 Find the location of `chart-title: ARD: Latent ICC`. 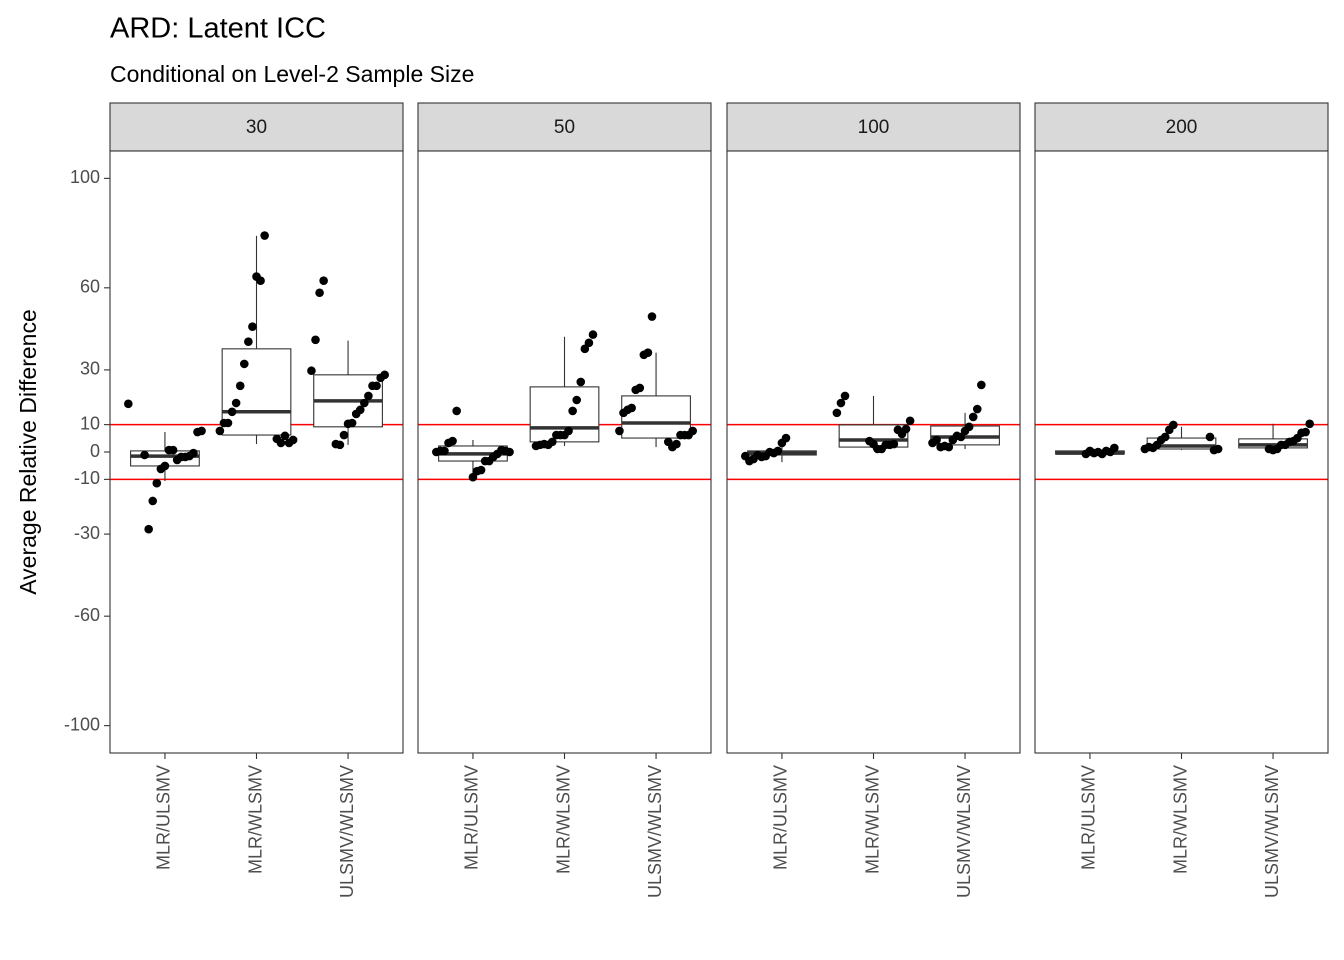

chart-title: ARD: Latent ICC is located at coordinates (218, 29).